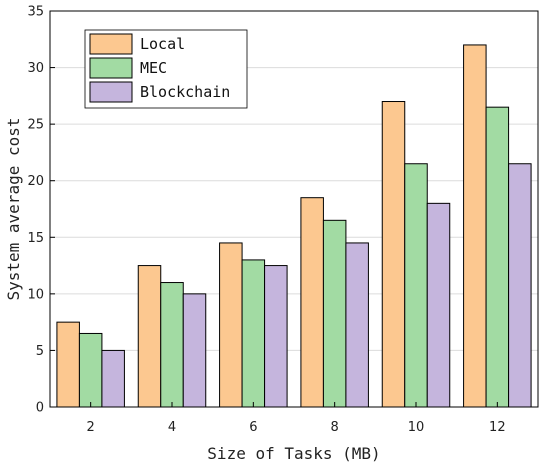  I want to click on y-tick-label: 10, so click(35, 294).